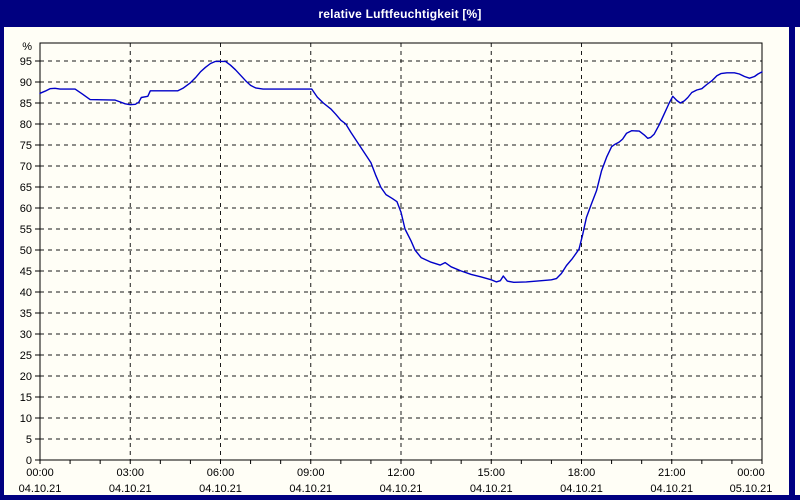  What do you see at coordinates (26, 230) in the screenshot?
I see `y-tick-label: 55` at bounding box center [26, 230].